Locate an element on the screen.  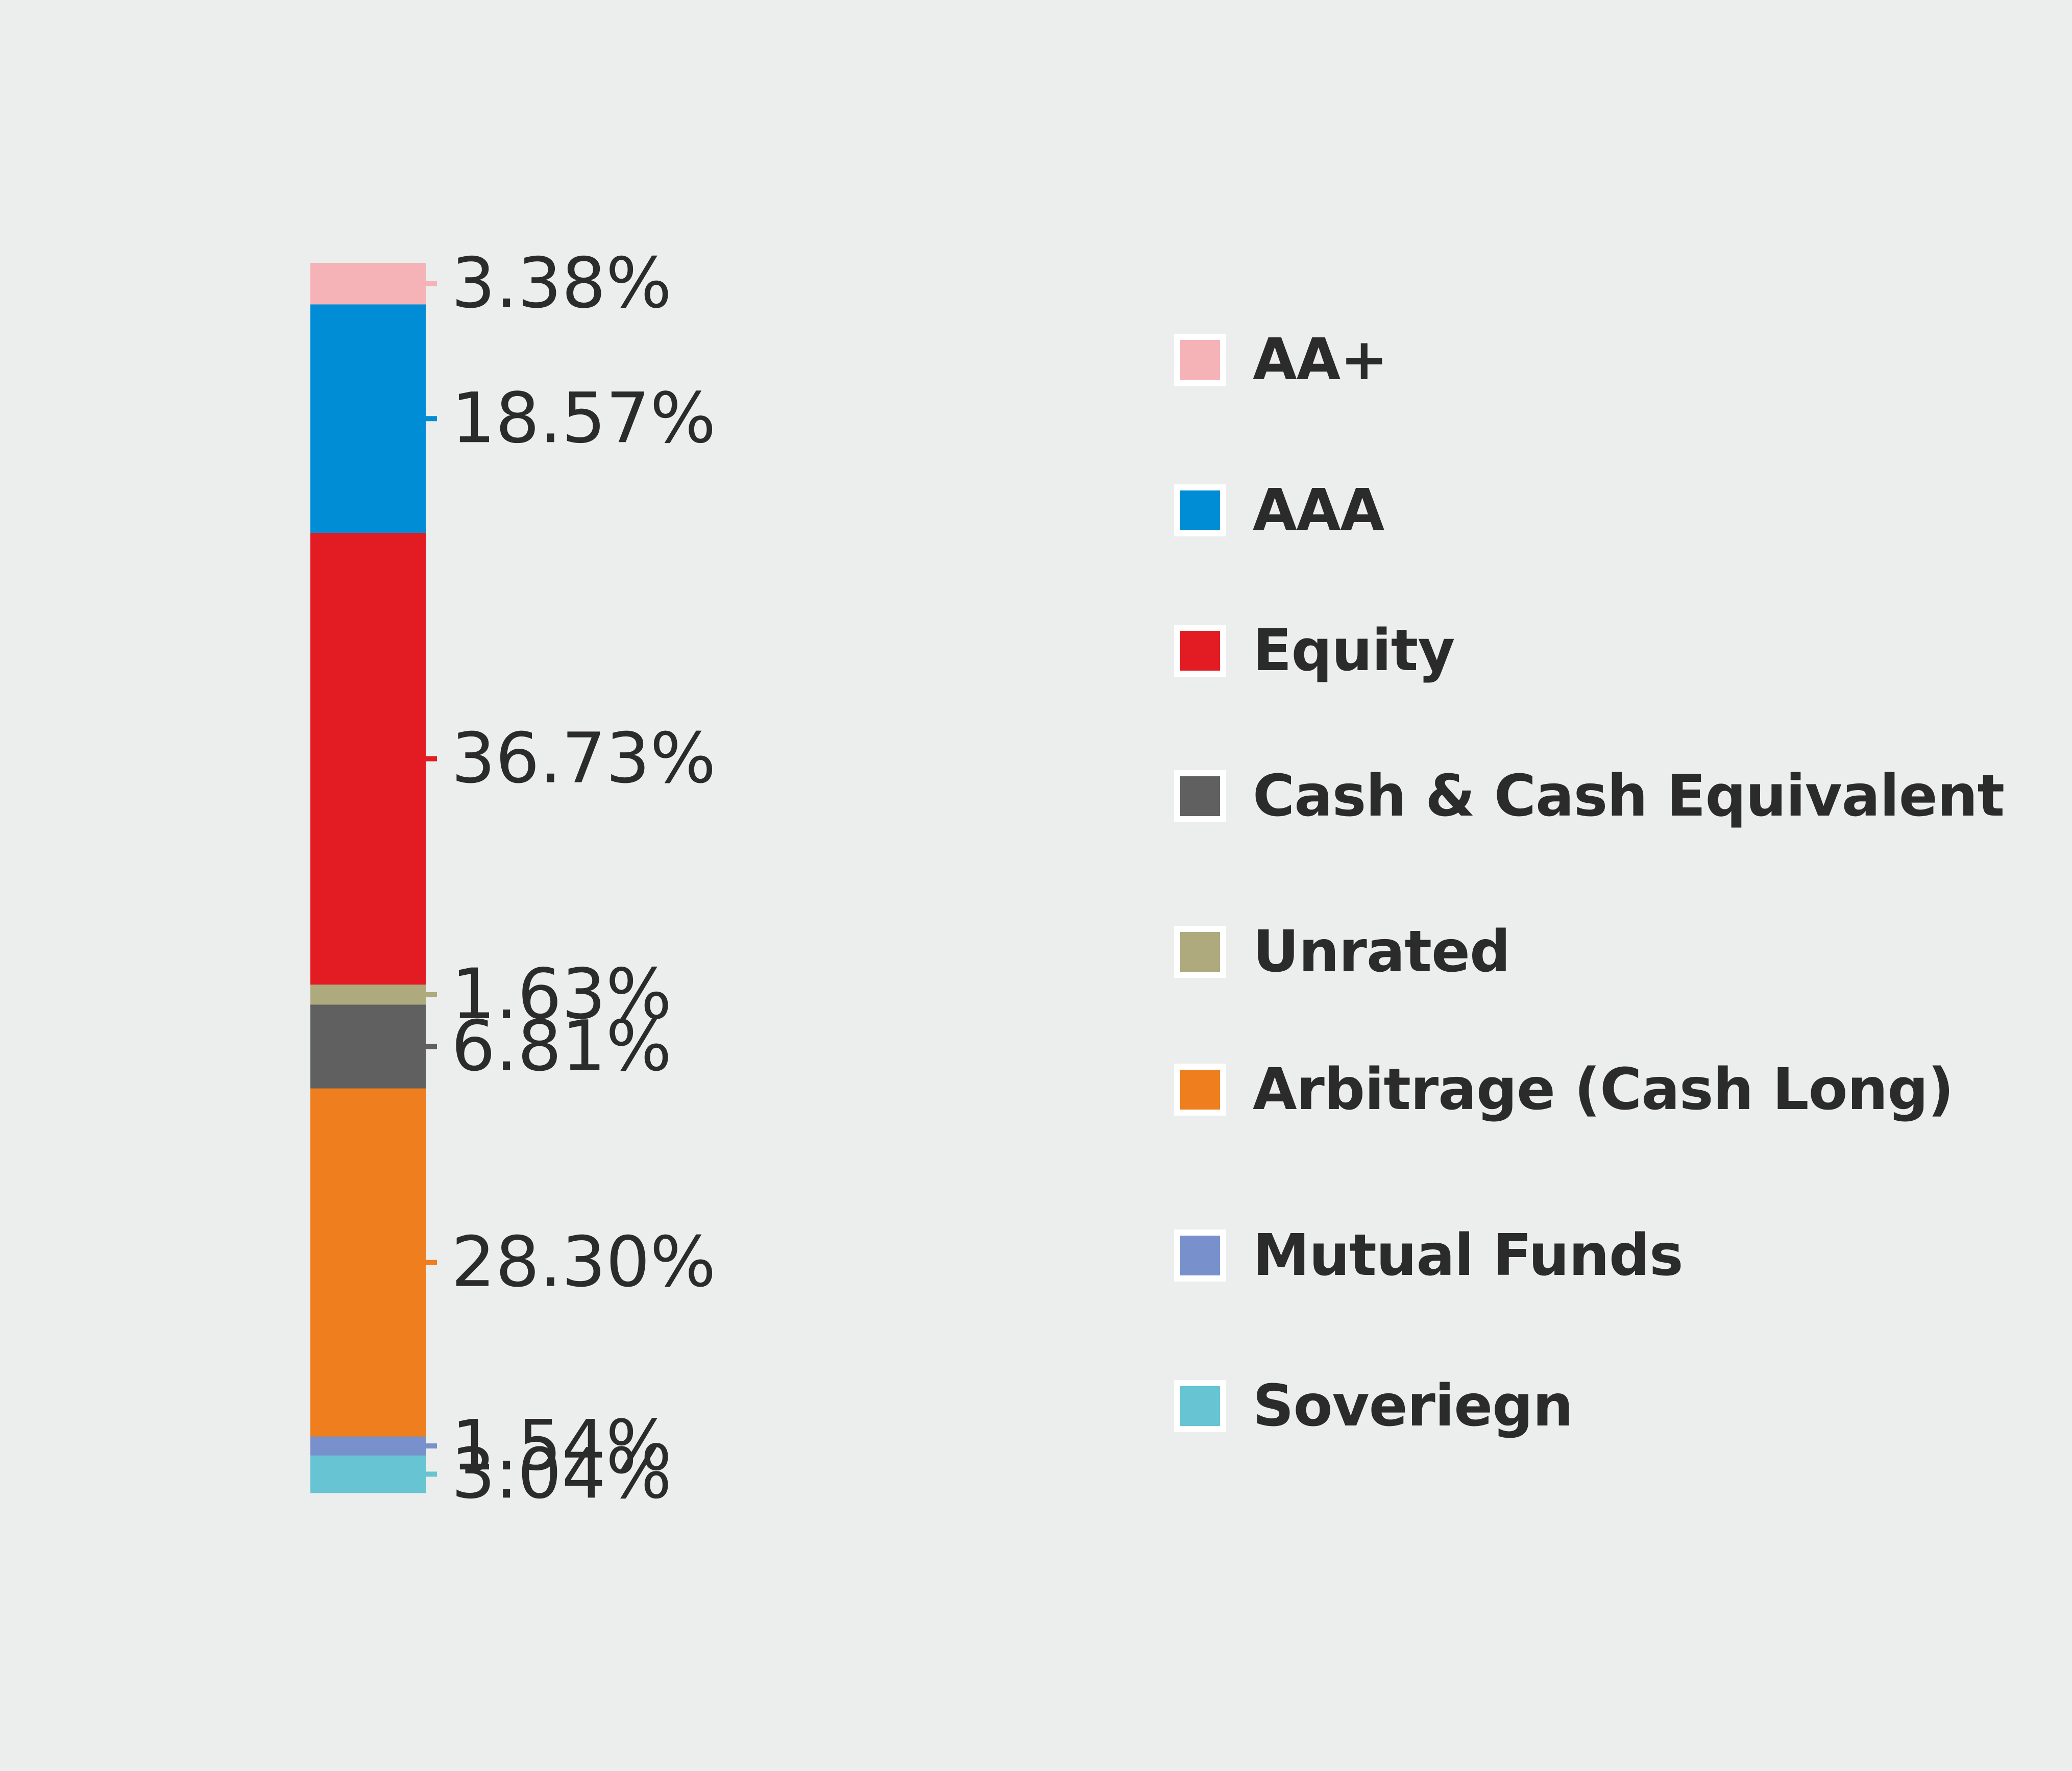
bar-segment-aaa is located at coordinates (368, 418).